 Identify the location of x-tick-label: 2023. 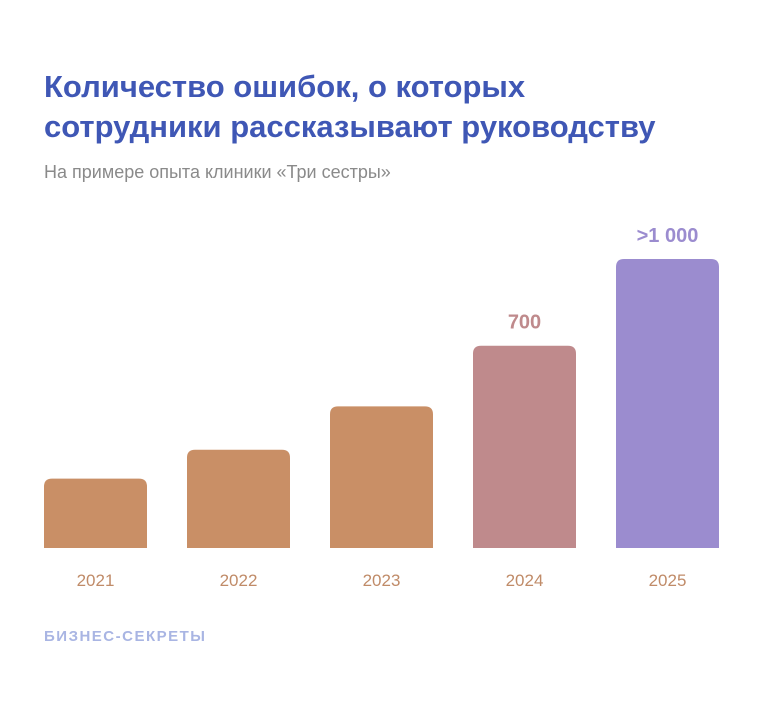
(382, 580).